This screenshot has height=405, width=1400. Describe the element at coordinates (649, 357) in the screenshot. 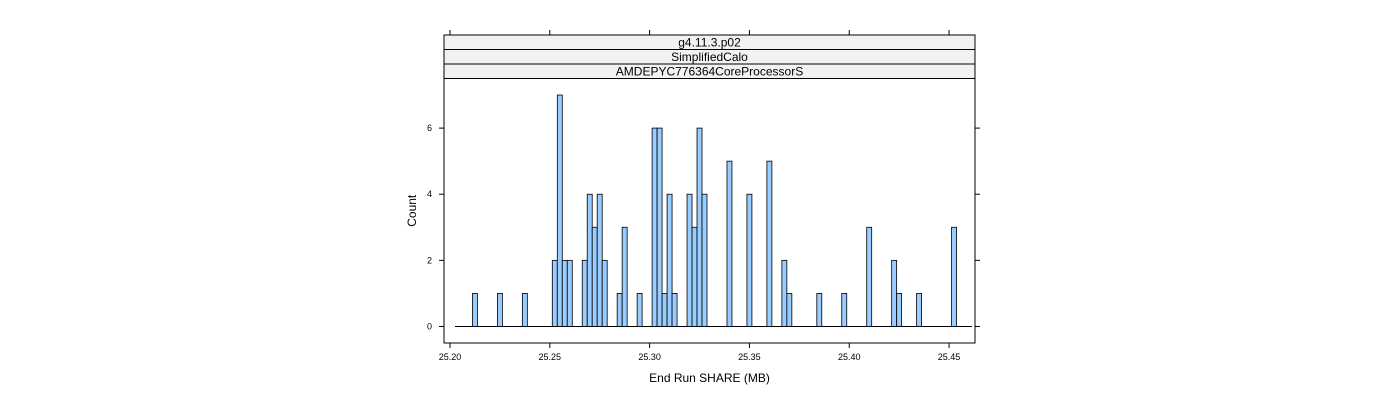

I see `x-tick-label-2: 25.30` at that location.